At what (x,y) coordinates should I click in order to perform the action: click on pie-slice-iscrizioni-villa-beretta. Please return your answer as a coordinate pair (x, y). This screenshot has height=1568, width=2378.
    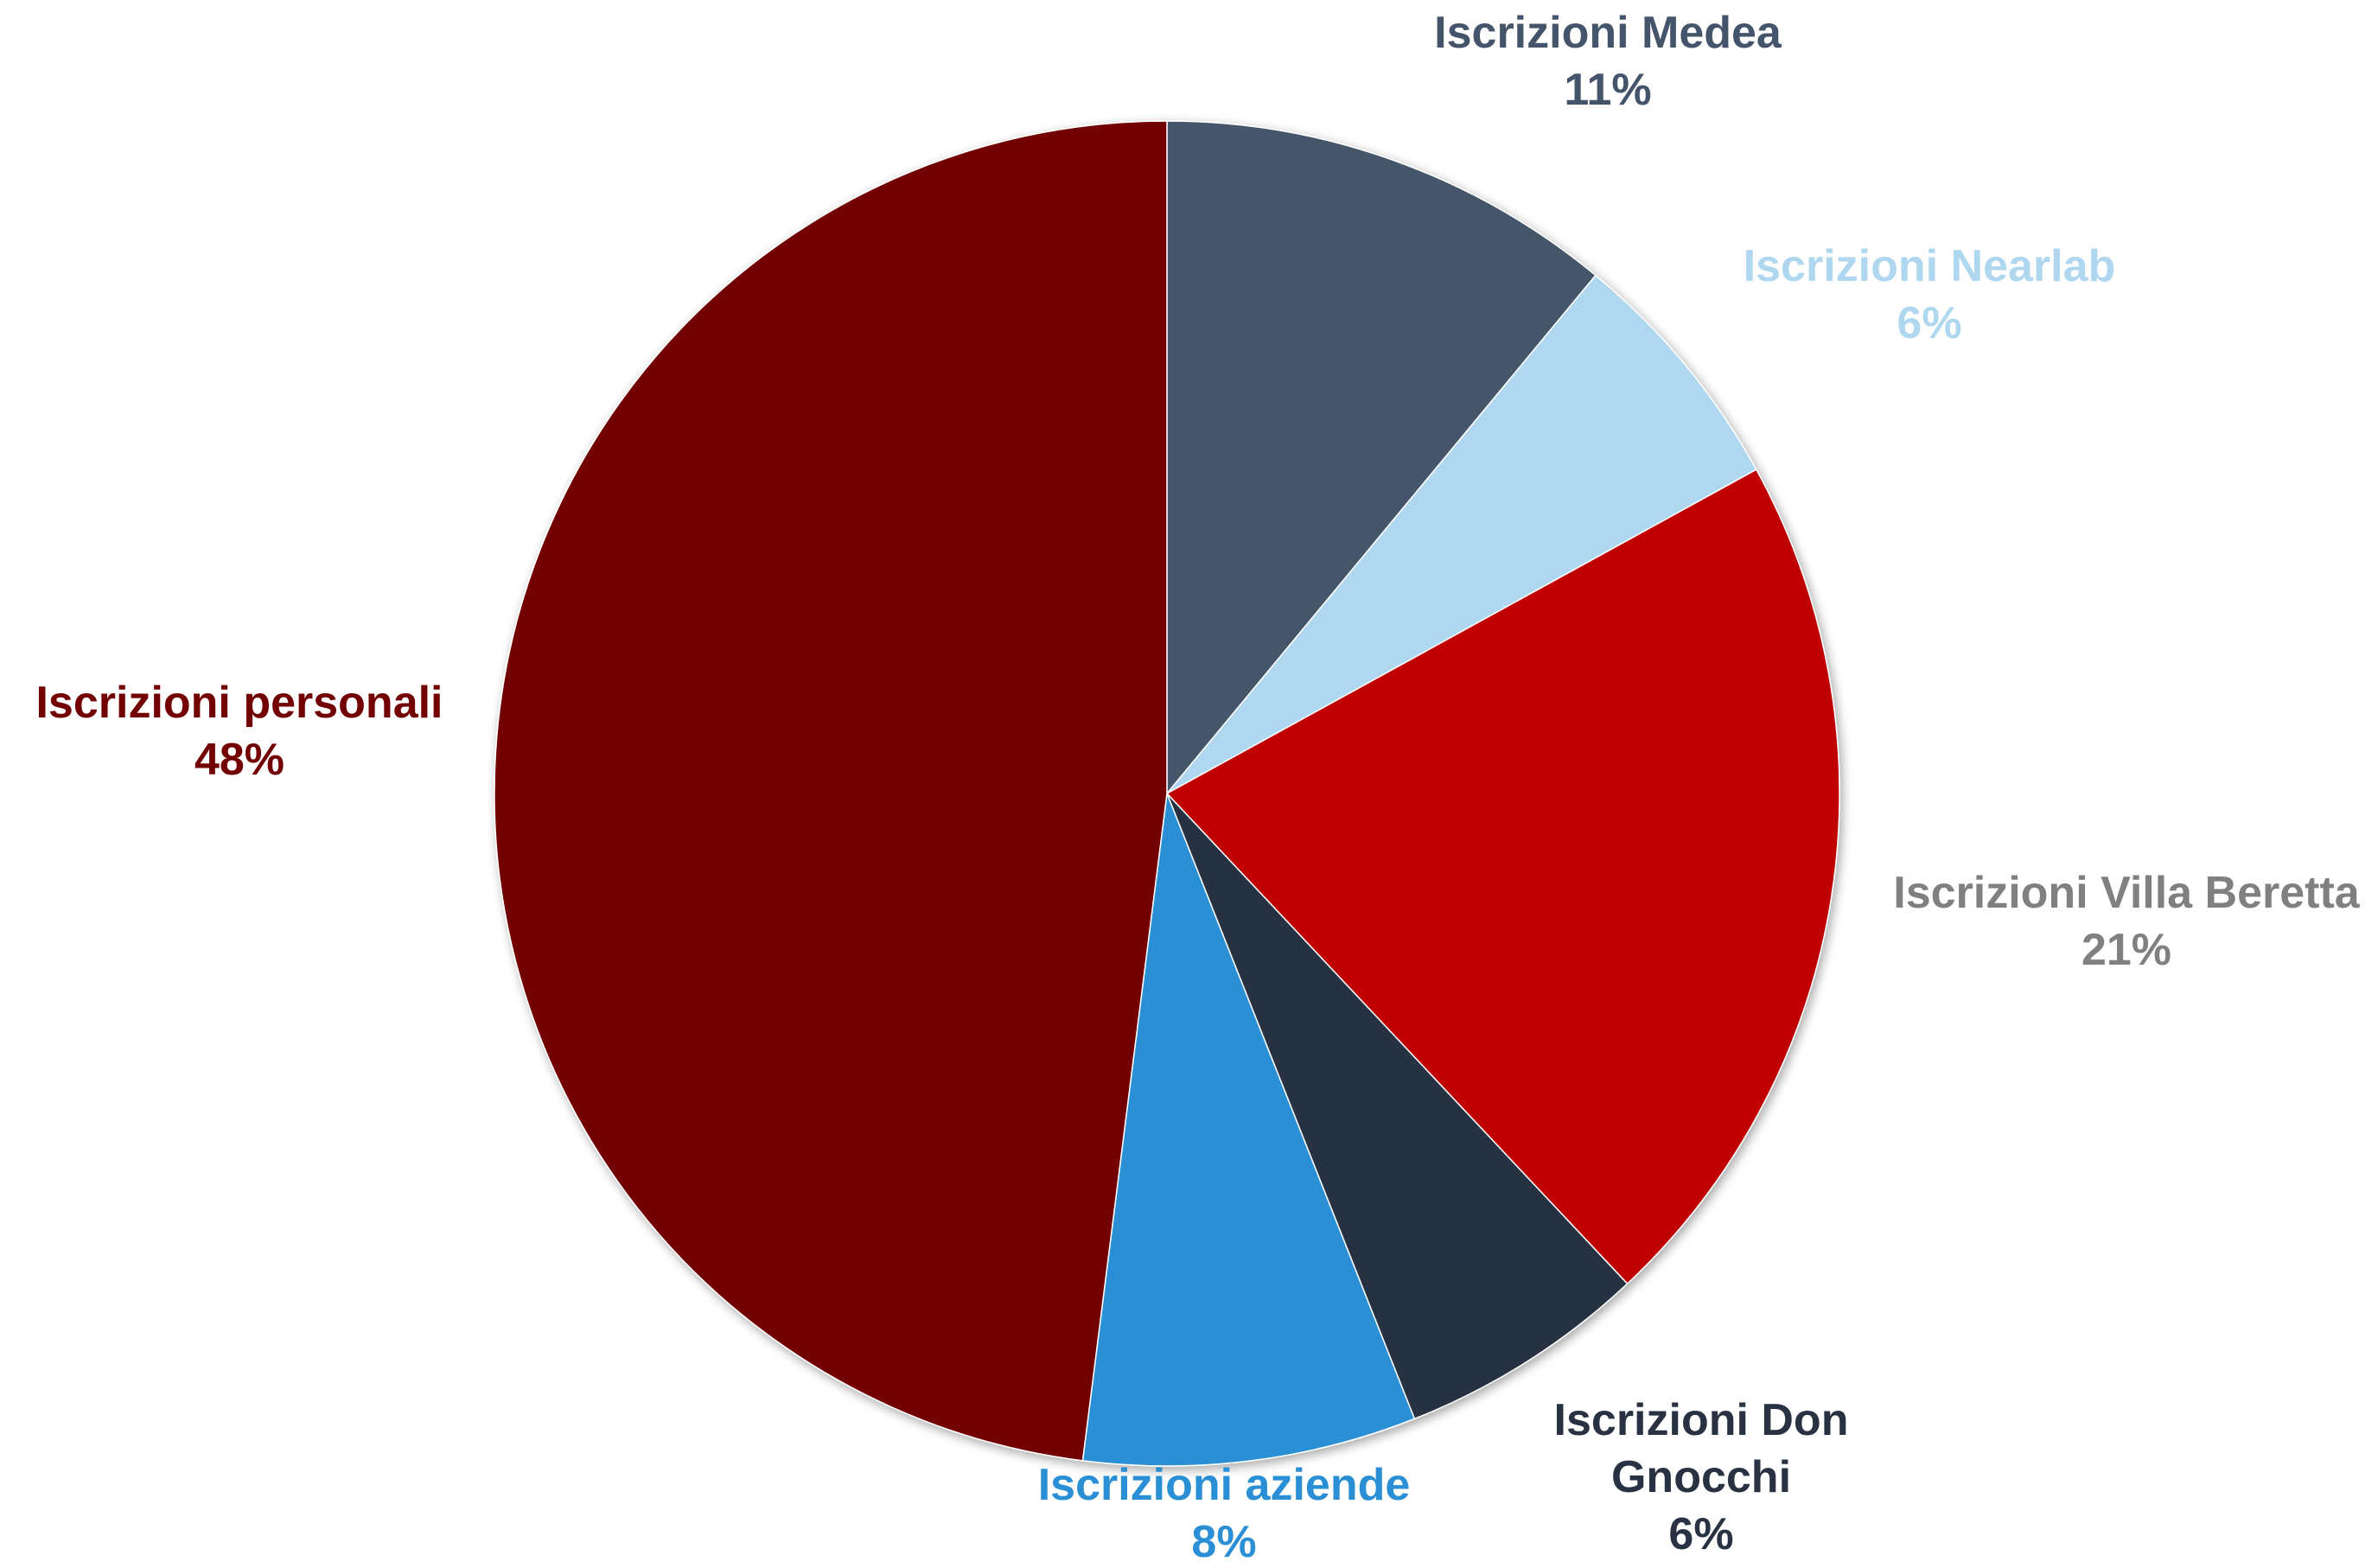
    Looking at the image, I should click on (1502, 877).